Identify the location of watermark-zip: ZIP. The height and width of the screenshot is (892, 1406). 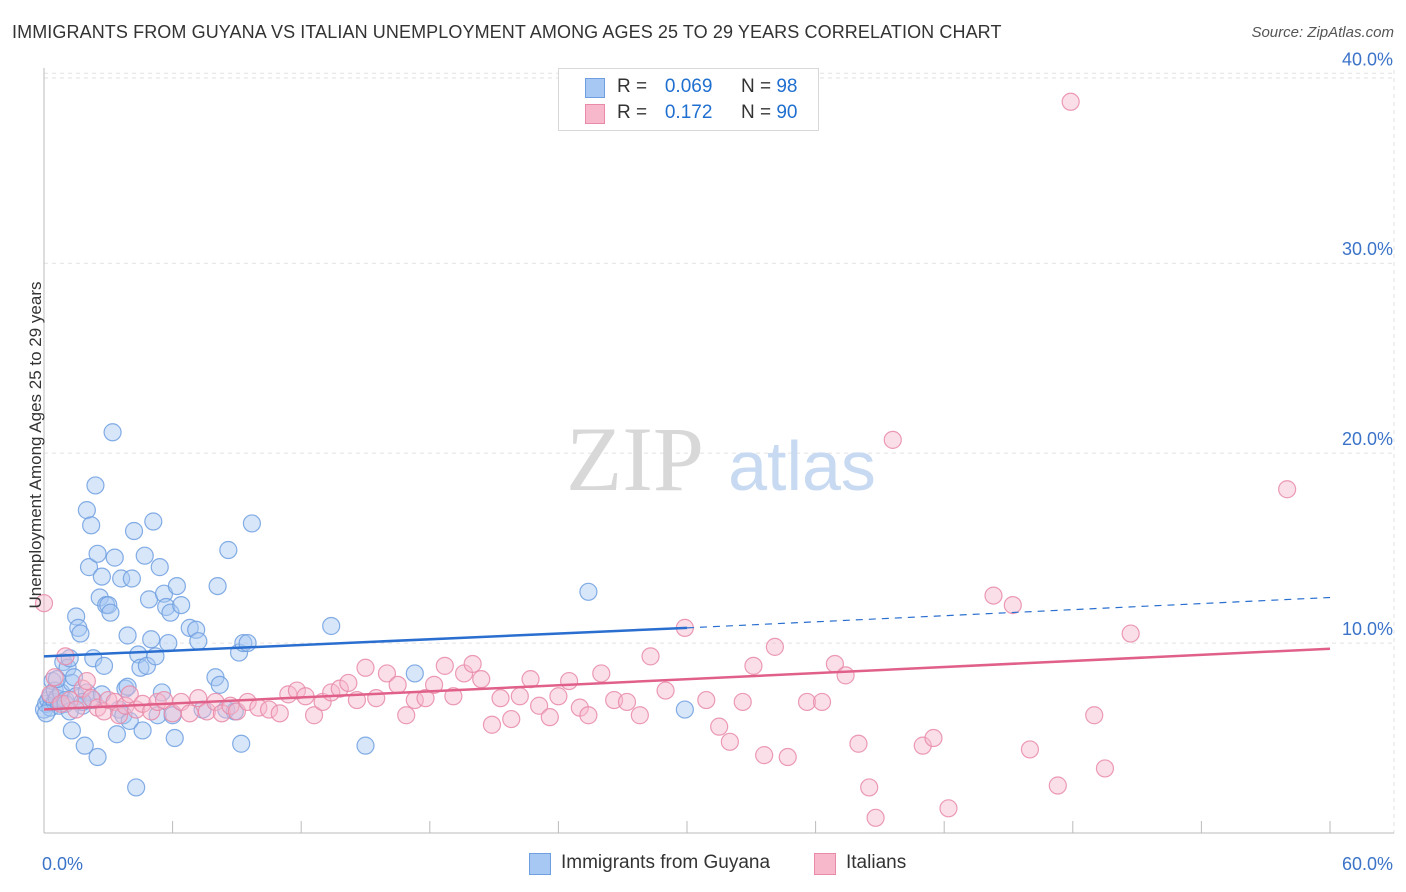
(635, 459).